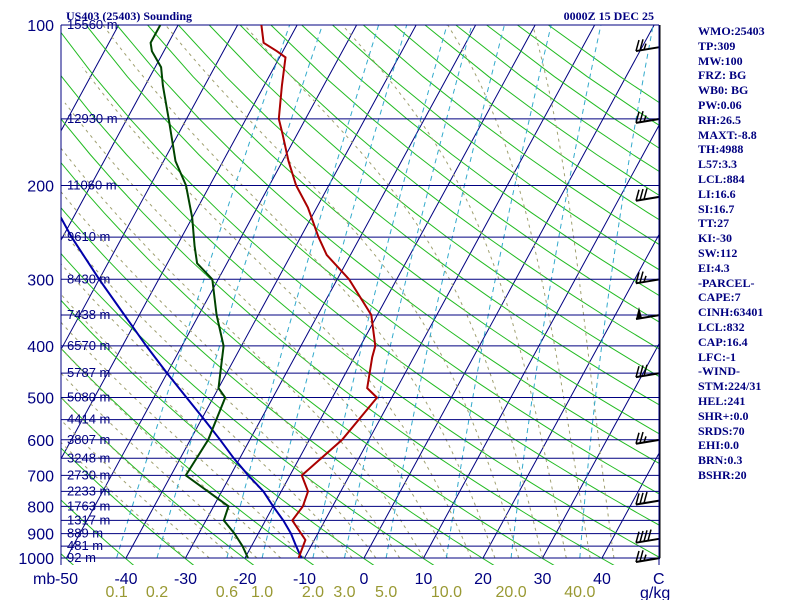 This screenshot has width=800, height=600. Describe the element at coordinates (717, 356) in the screenshot. I see `stat-item: LFC:-1` at that location.